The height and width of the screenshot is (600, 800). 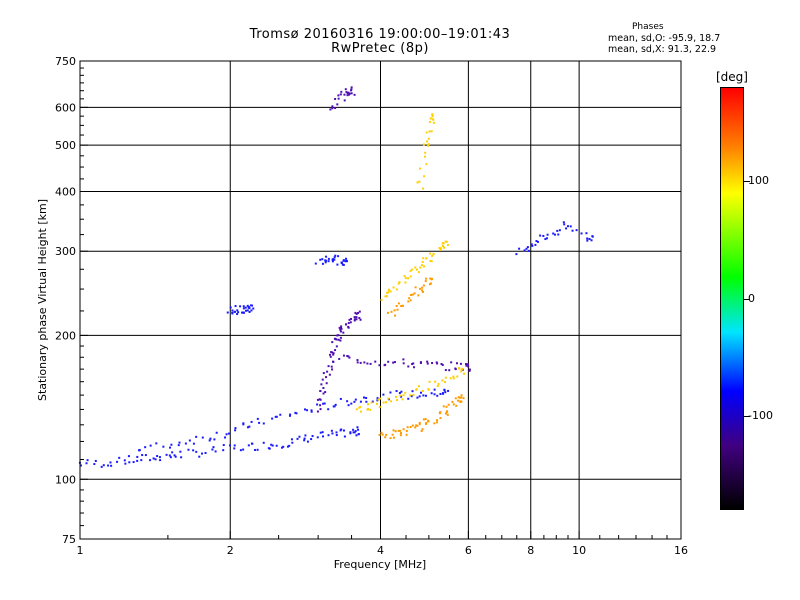 I want to click on phase-stats-o-mode: mean, sd,O: -95.9, 18.7, so click(x=664, y=38).